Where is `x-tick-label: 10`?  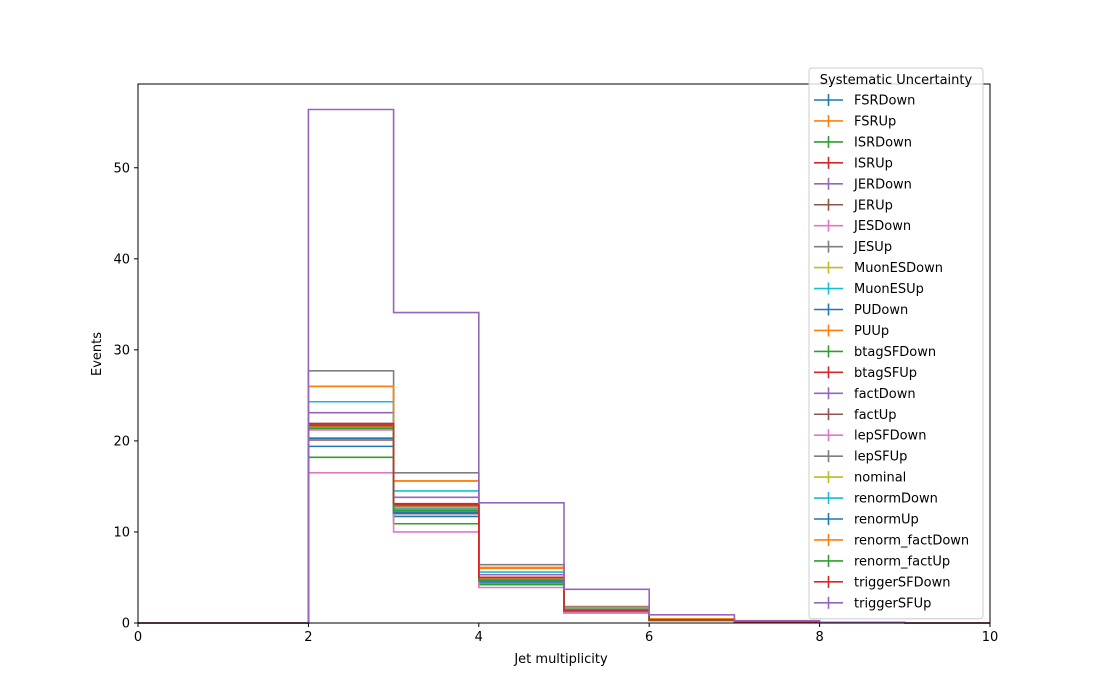 x-tick-label: 10 is located at coordinates (990, 637).